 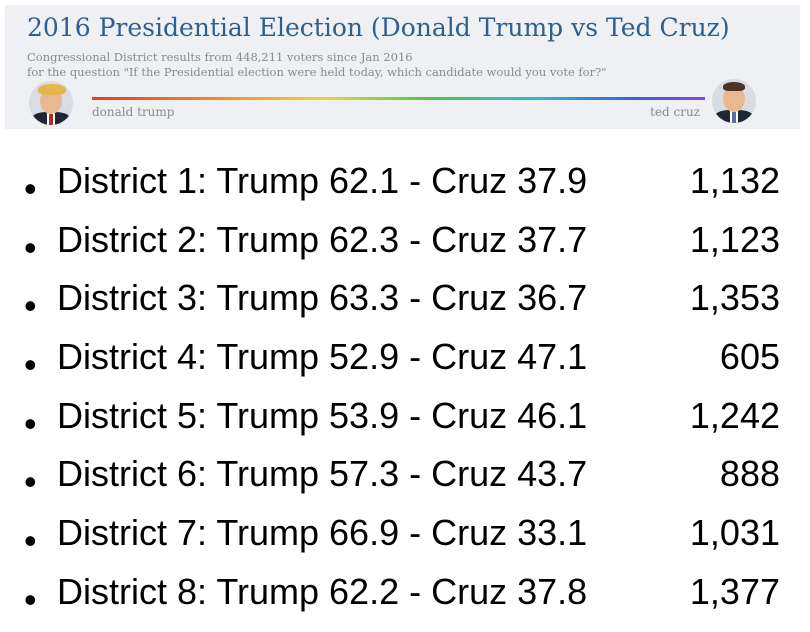 What do you see at coordinates (734, 415) in the screenshot?
I see `voter-count: 1,242` at bounding box center [734, 415].